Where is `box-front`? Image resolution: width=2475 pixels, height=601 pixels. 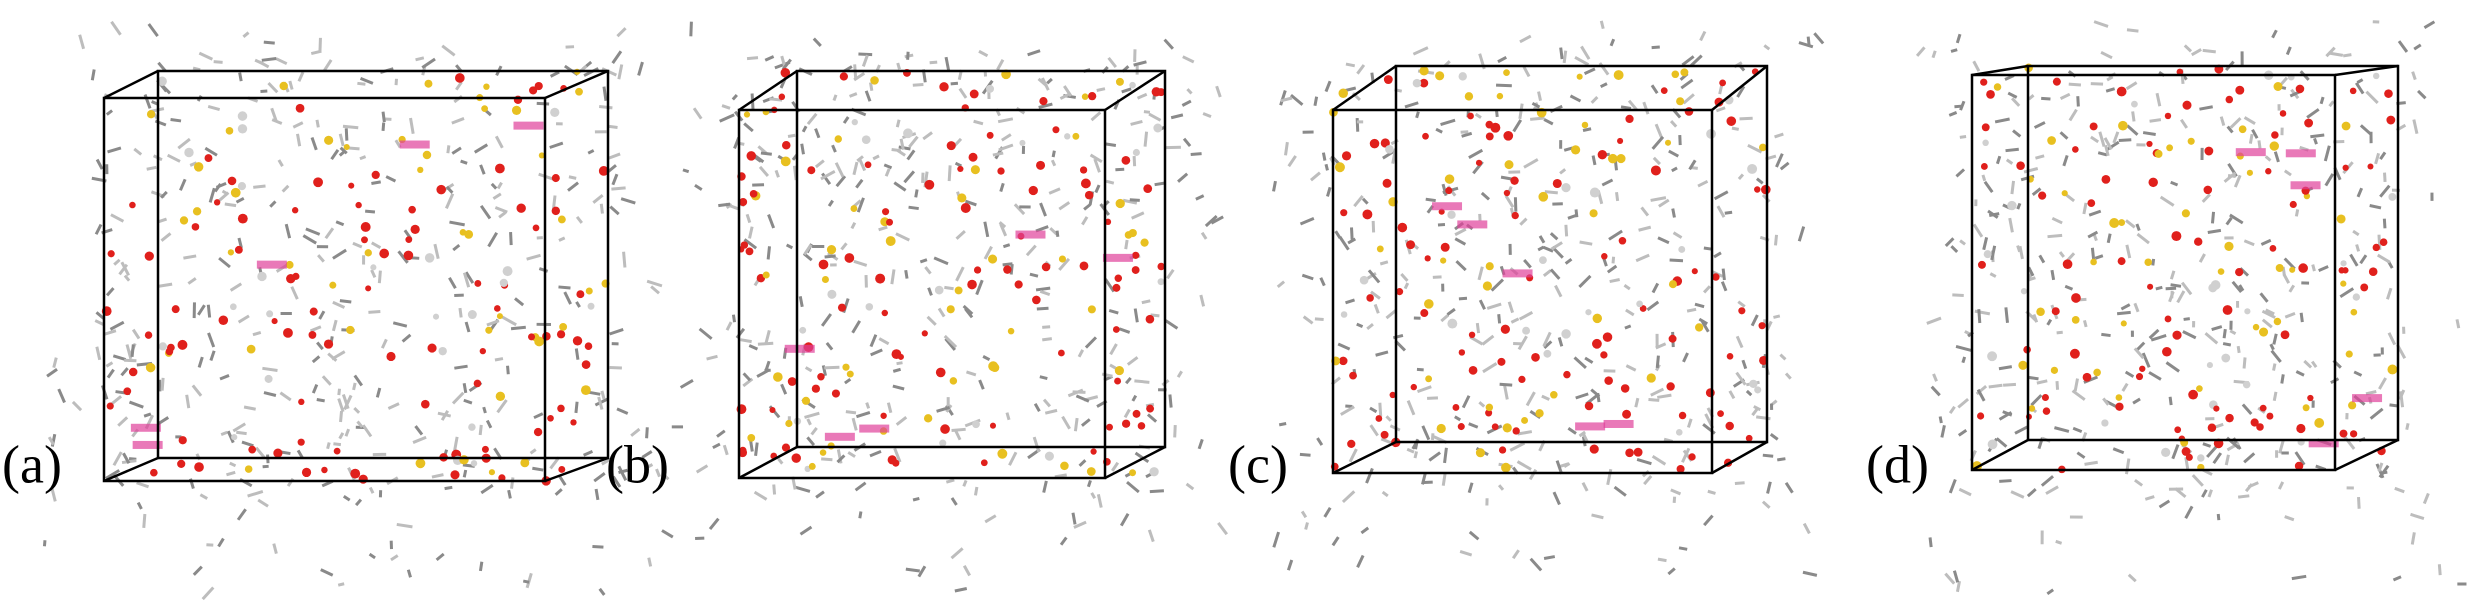
box-front is located at coordinates (324, 289).